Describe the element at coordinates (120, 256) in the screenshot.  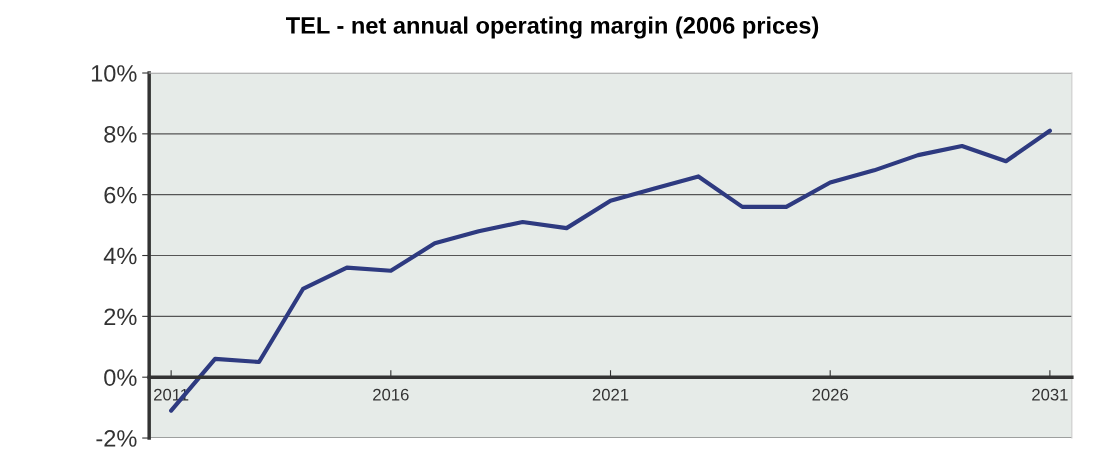
I see `y-tick-label: 4%` at that location.